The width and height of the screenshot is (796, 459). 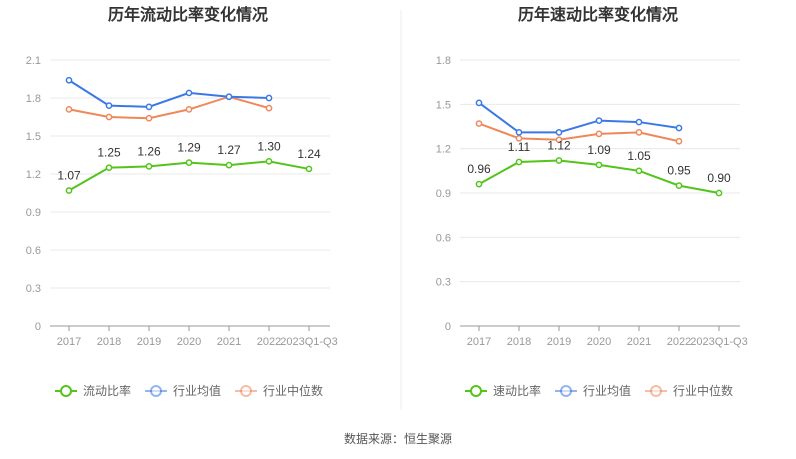 I want to click on data-label: 1.24, so click(x=309, y=154).